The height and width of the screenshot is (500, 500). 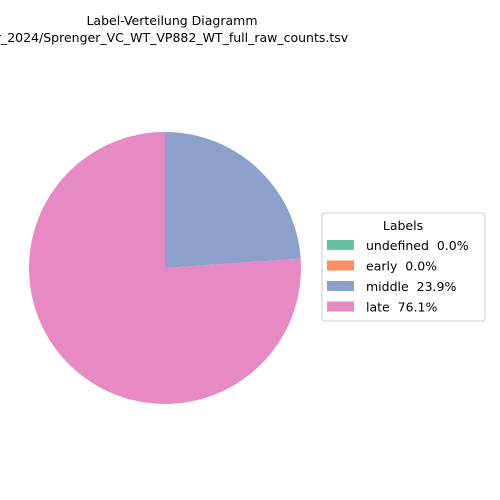 I want to click on legend-swatch-undefined, so click(x=340, y=245).